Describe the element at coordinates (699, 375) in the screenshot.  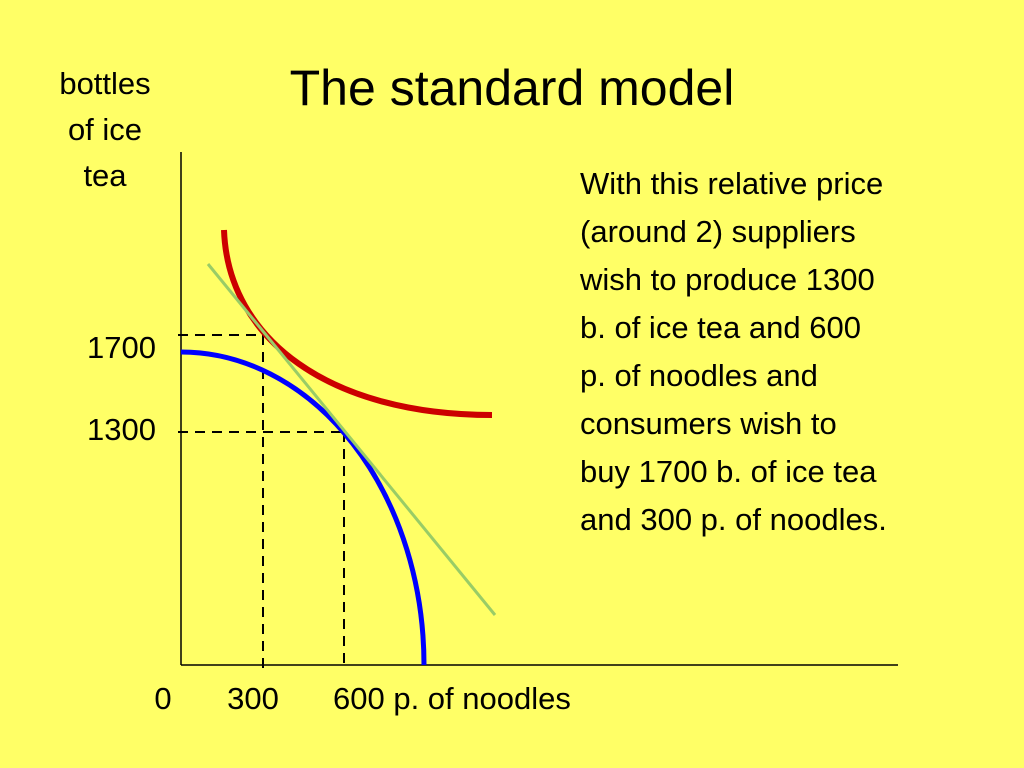
I see `note-line: p. of noodles and` at that location.